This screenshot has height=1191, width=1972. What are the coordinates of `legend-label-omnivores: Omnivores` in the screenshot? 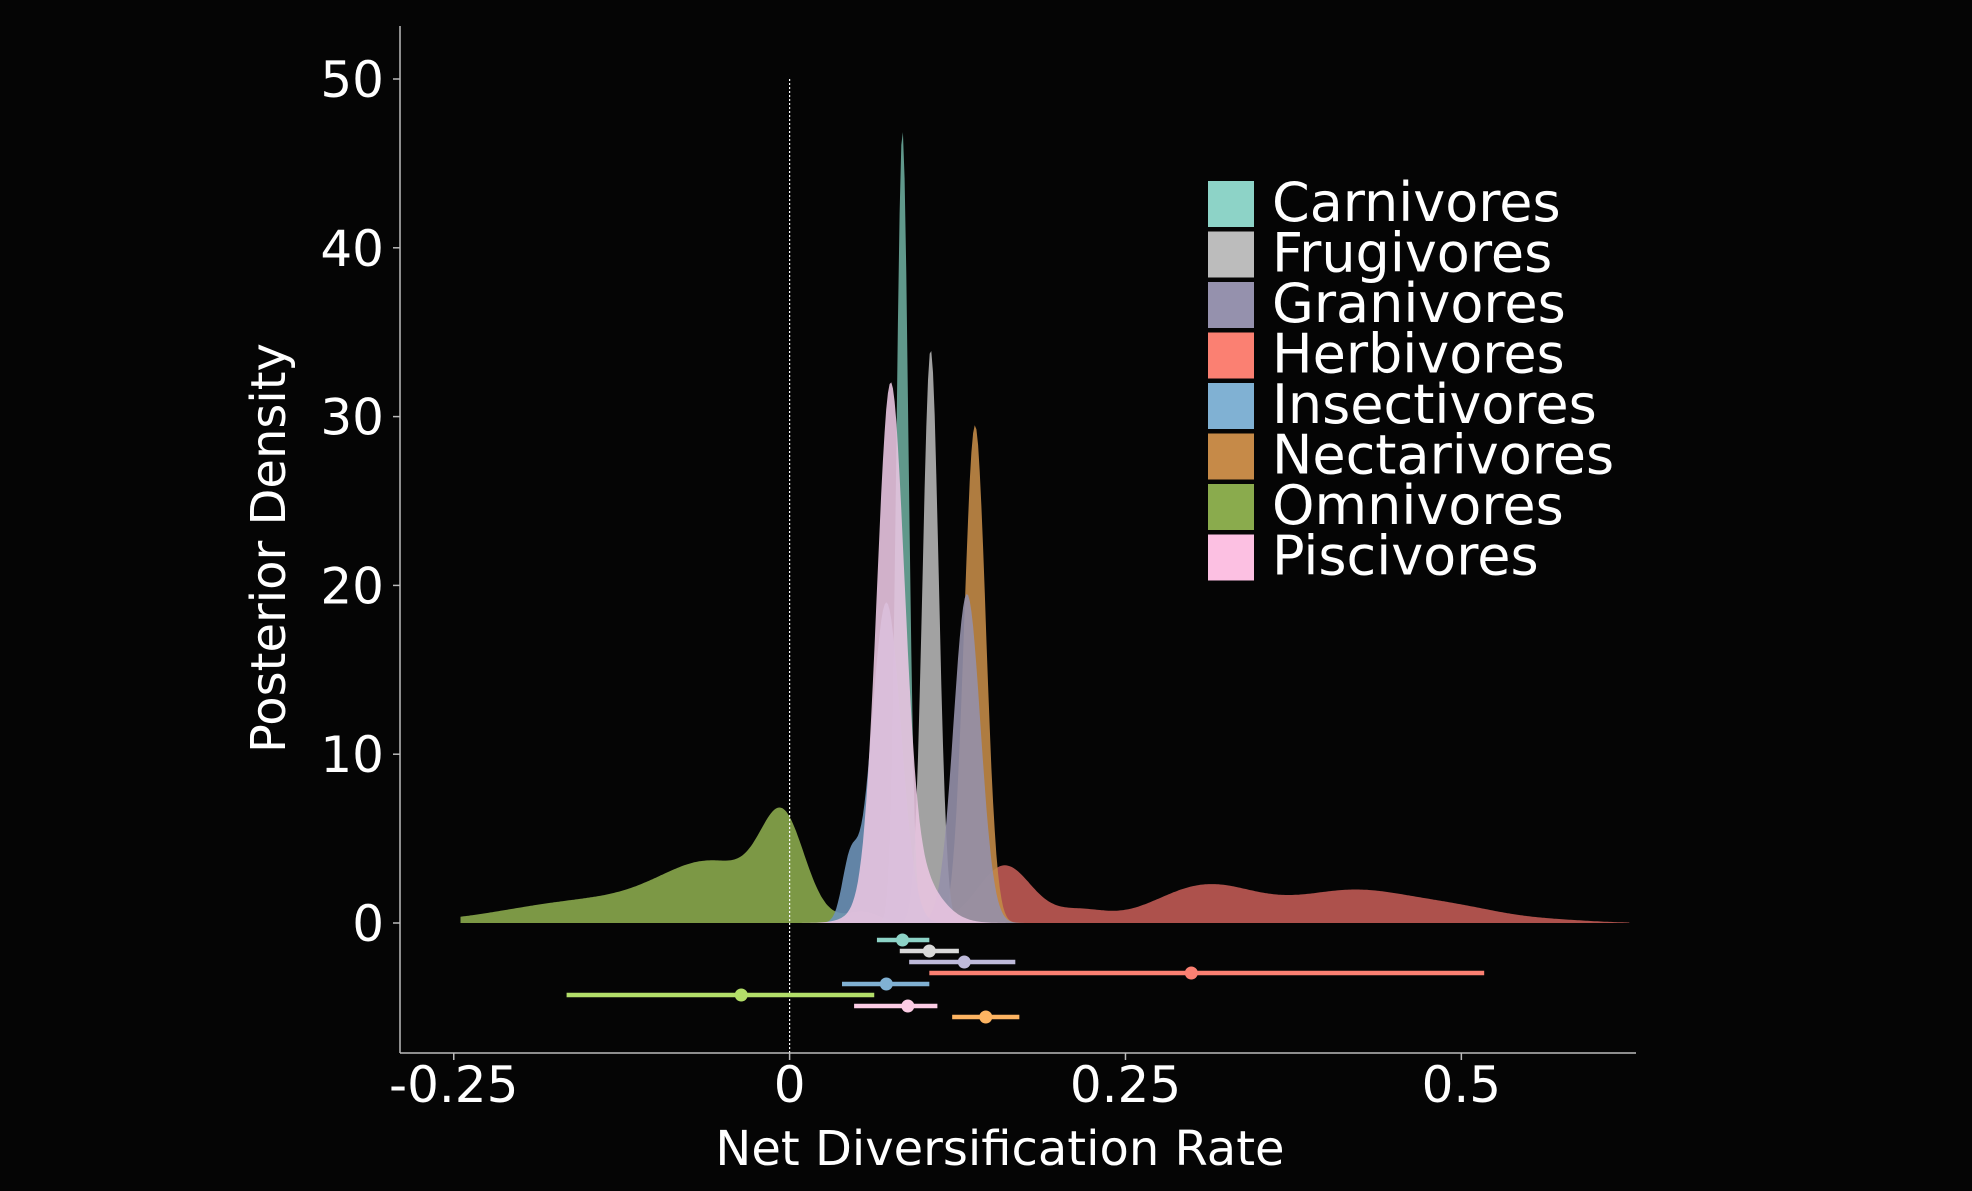 It's located at (1418, 505).